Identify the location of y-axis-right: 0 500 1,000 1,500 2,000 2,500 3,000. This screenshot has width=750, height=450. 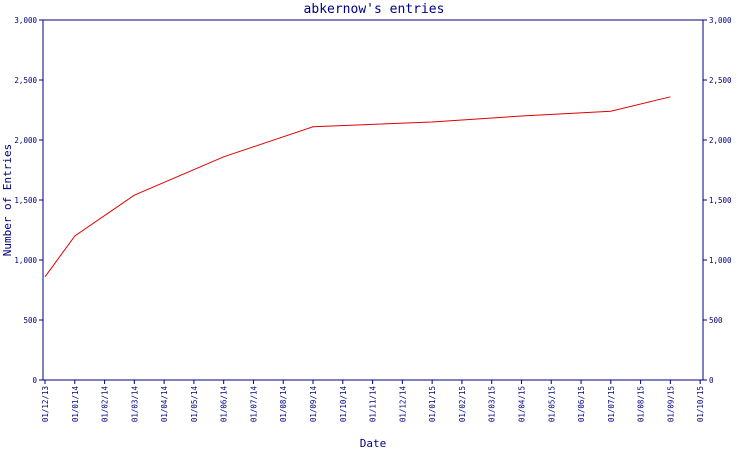
(717, 200).